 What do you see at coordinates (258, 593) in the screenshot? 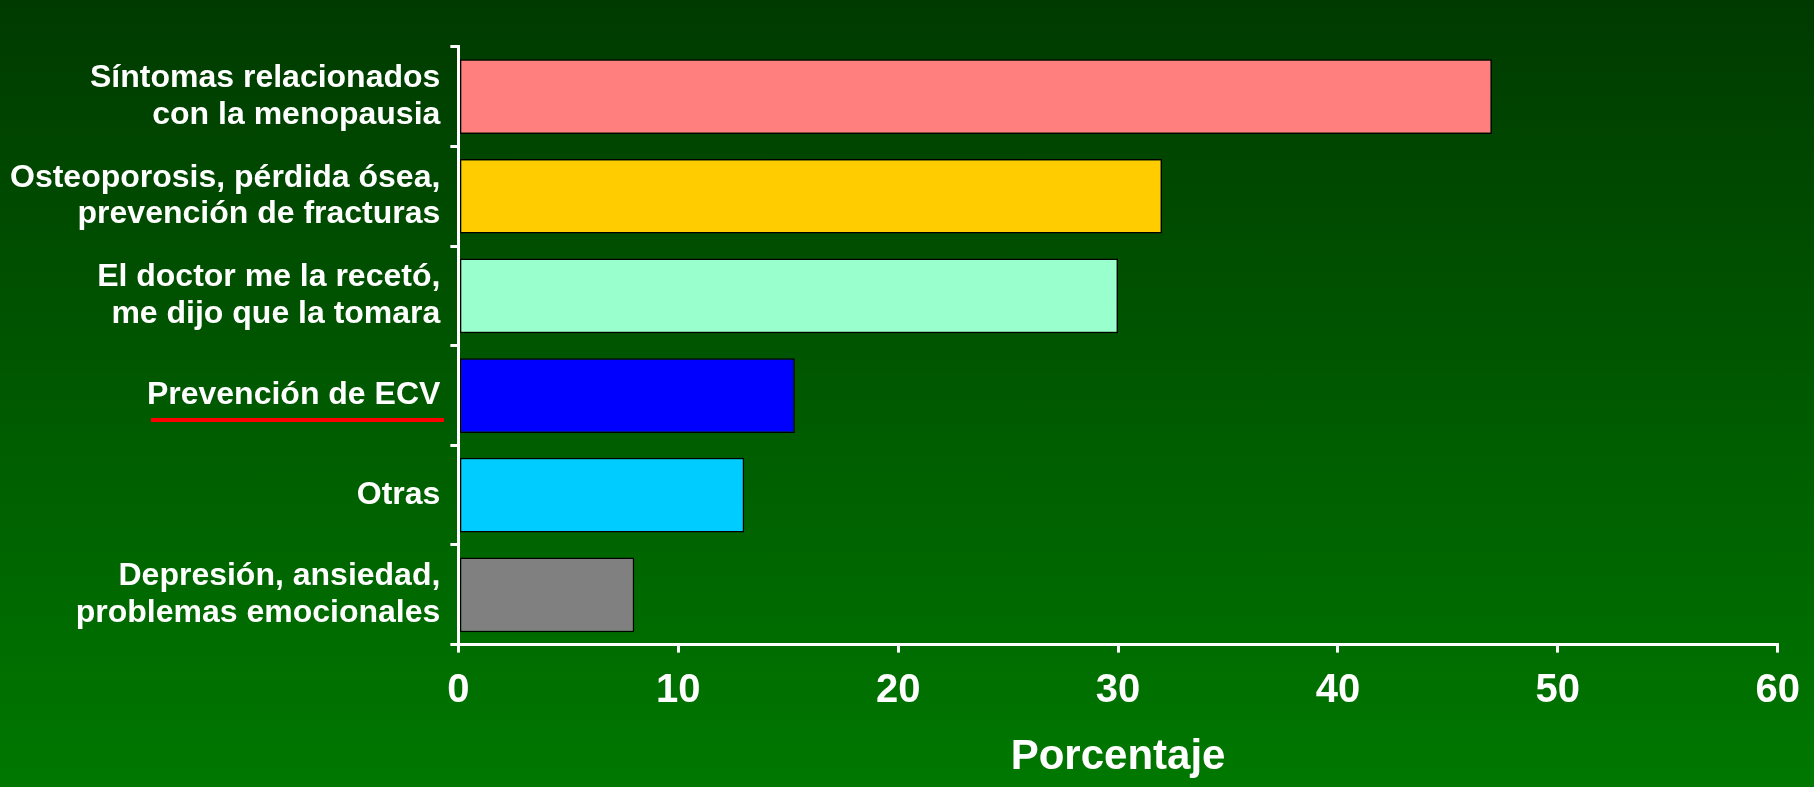
I see `y-tick-label: Depresión, ansiedad, problemas emocionales` at bounding box center [258, 593].